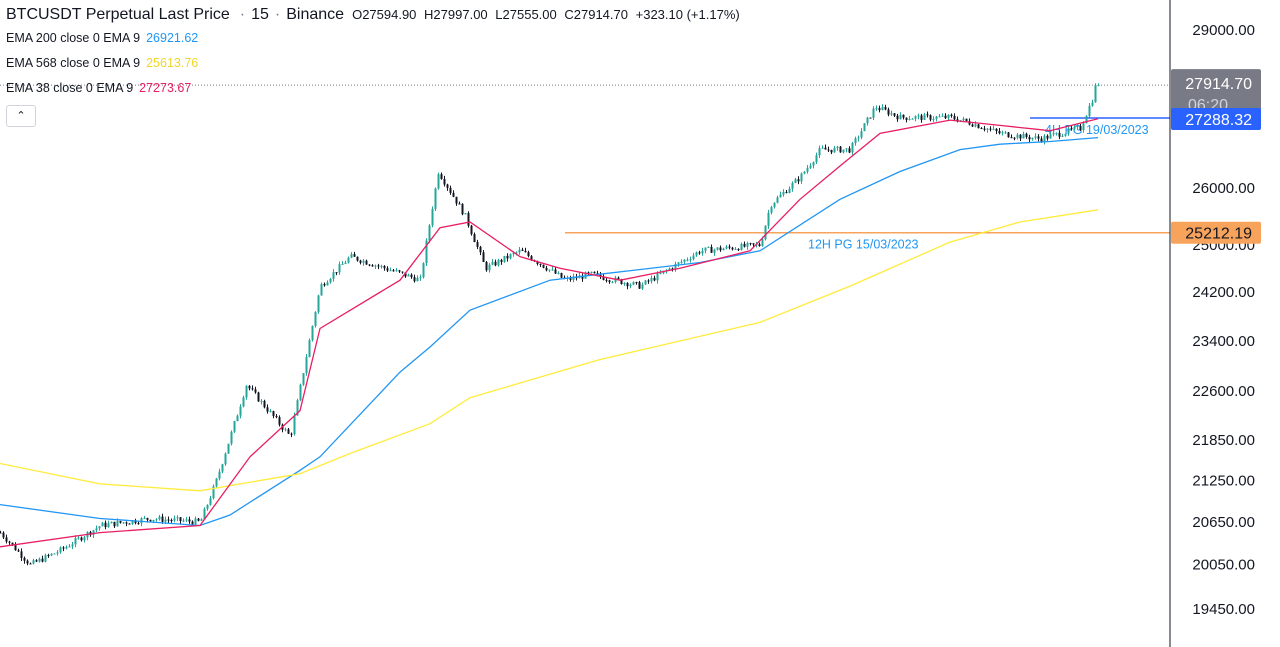 This screenshot has height=647, width=1280. What do you see at coordinates (260, 14) in the screenshot?
I see `interval-label: 15` at bounding box center [260, 14].